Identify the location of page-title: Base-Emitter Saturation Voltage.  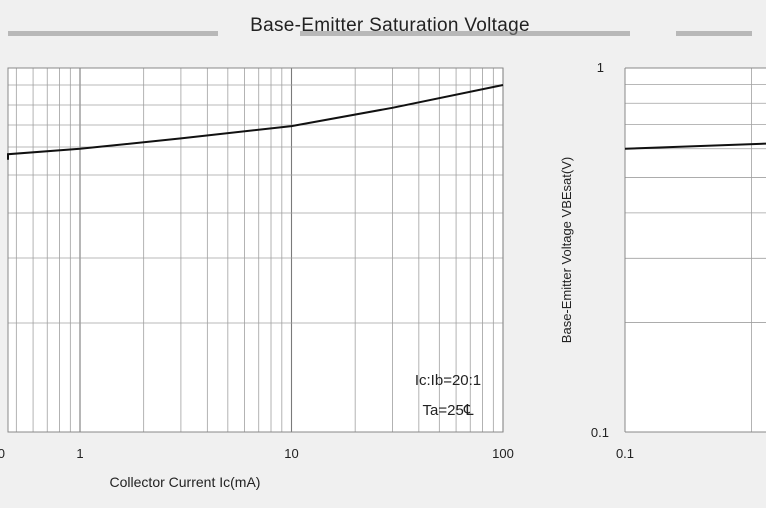
(390, 25).